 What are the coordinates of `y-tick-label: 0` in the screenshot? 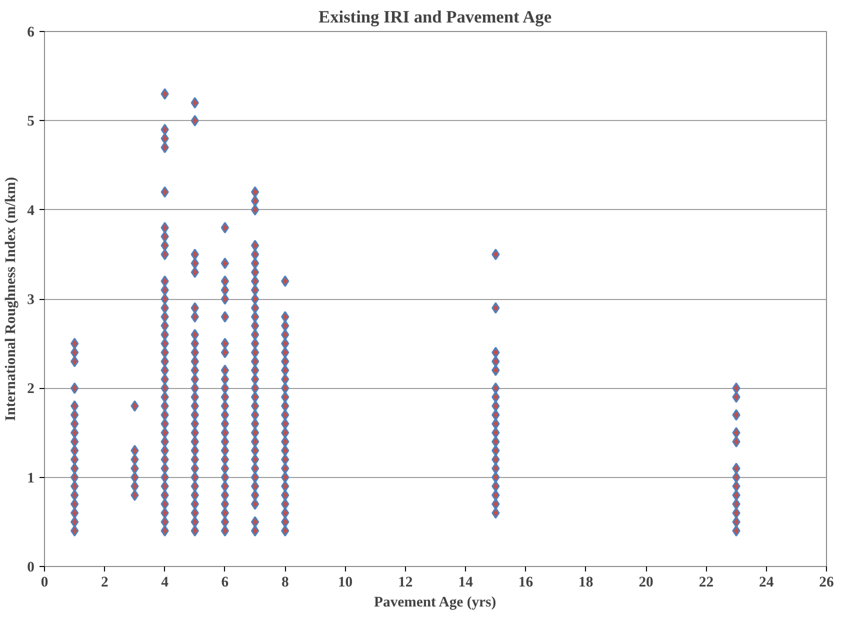 It's located at (30, 568).